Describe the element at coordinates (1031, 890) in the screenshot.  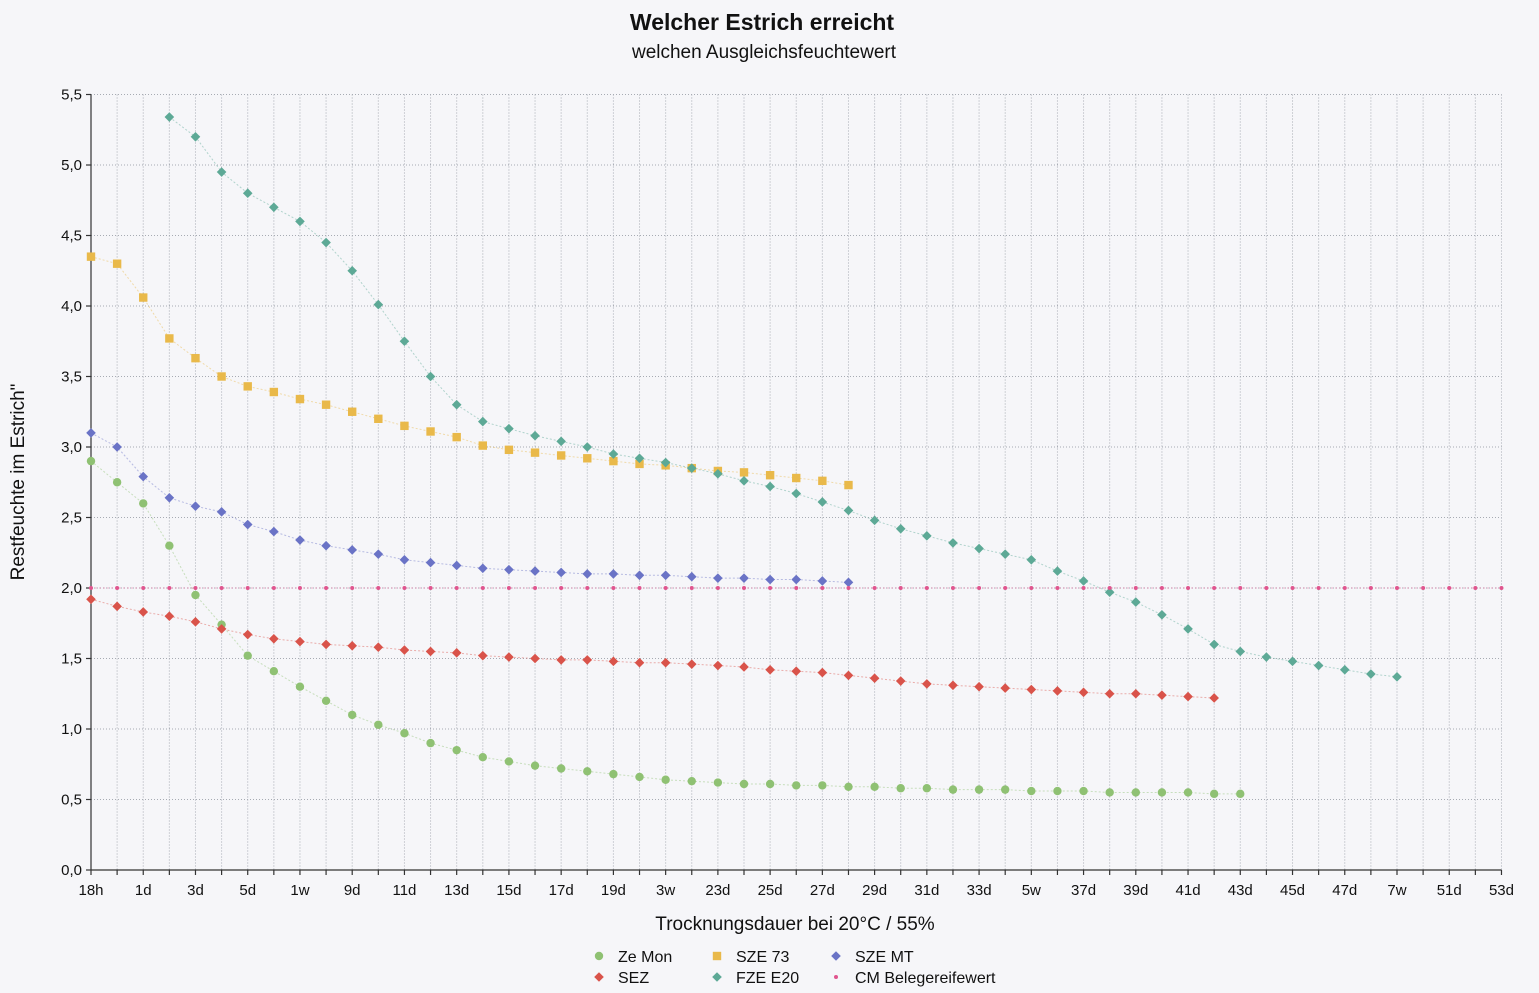
I see `x-tick-label: 5w` at that location.